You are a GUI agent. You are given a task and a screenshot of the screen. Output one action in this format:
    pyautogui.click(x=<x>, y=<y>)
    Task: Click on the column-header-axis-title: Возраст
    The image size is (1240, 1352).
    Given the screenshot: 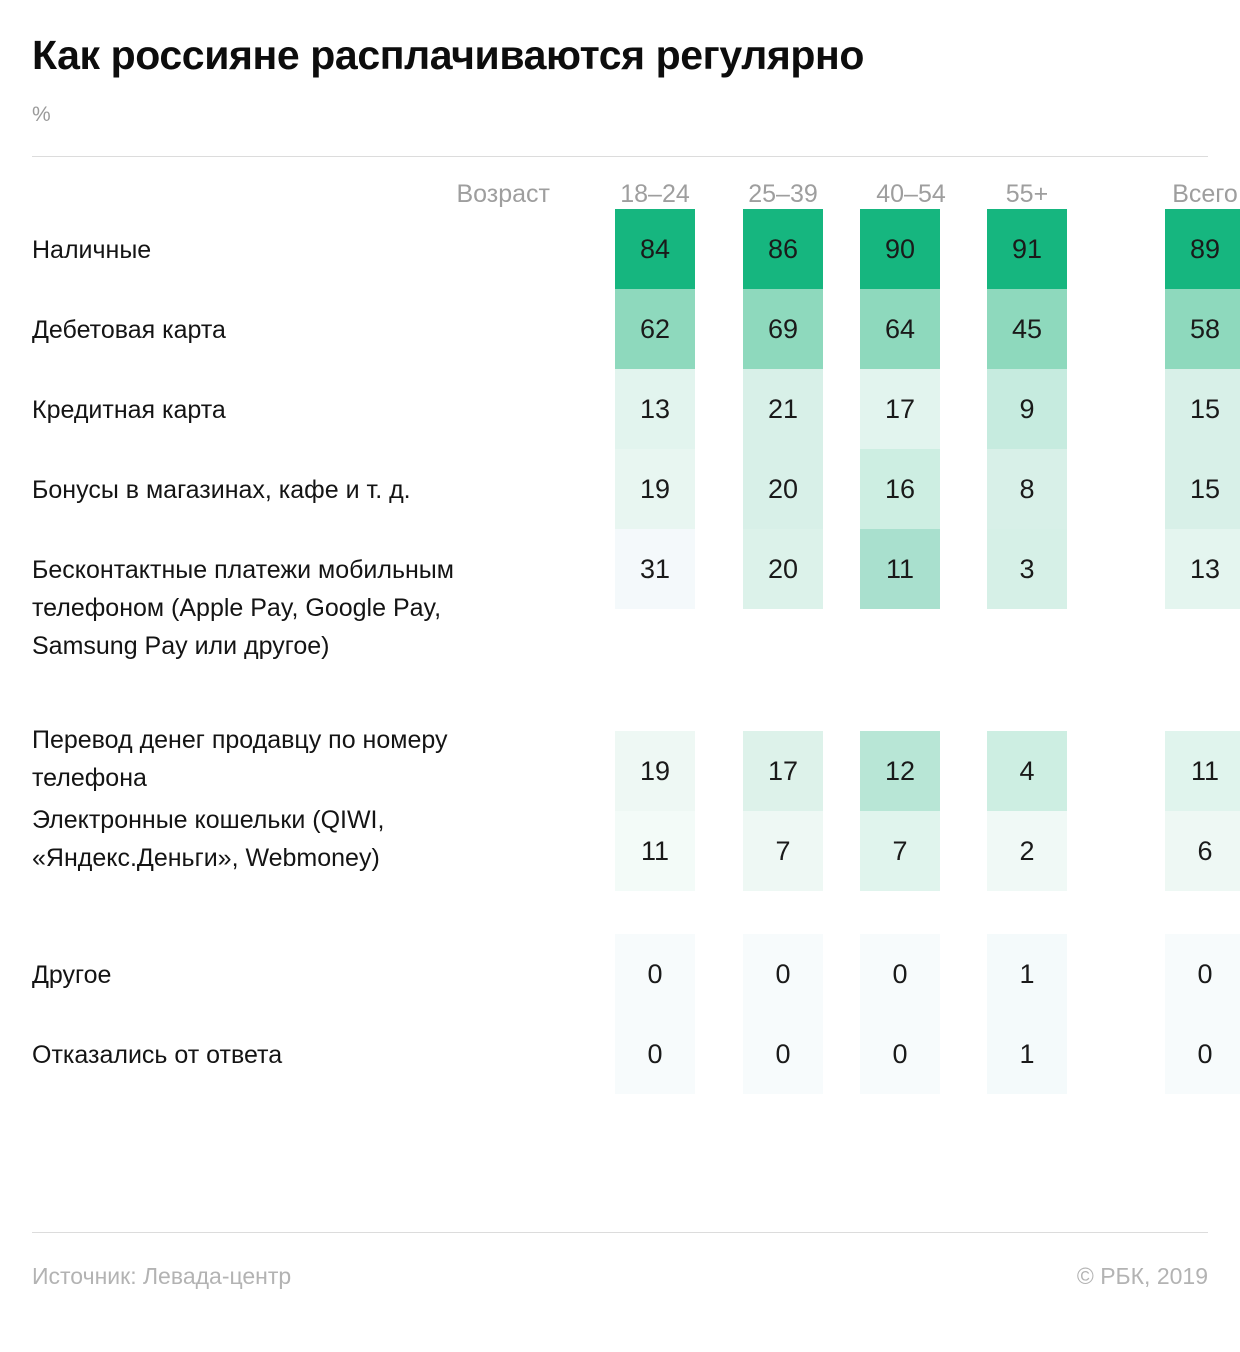 What is the action you would take?
    pyautogui.click(x=503, y=194)
    